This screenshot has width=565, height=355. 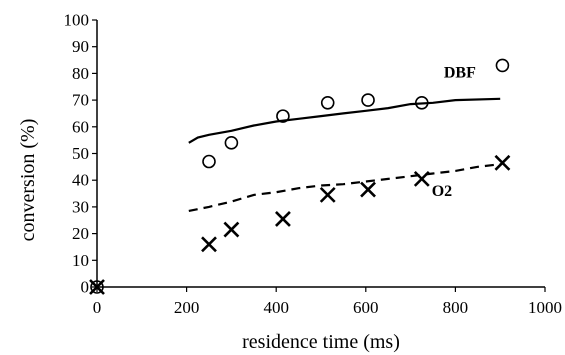 What do you see at coordinates (276, 307) in the screenshot?
I see `x-tick-label: 400` at bounding box center [276, 307].